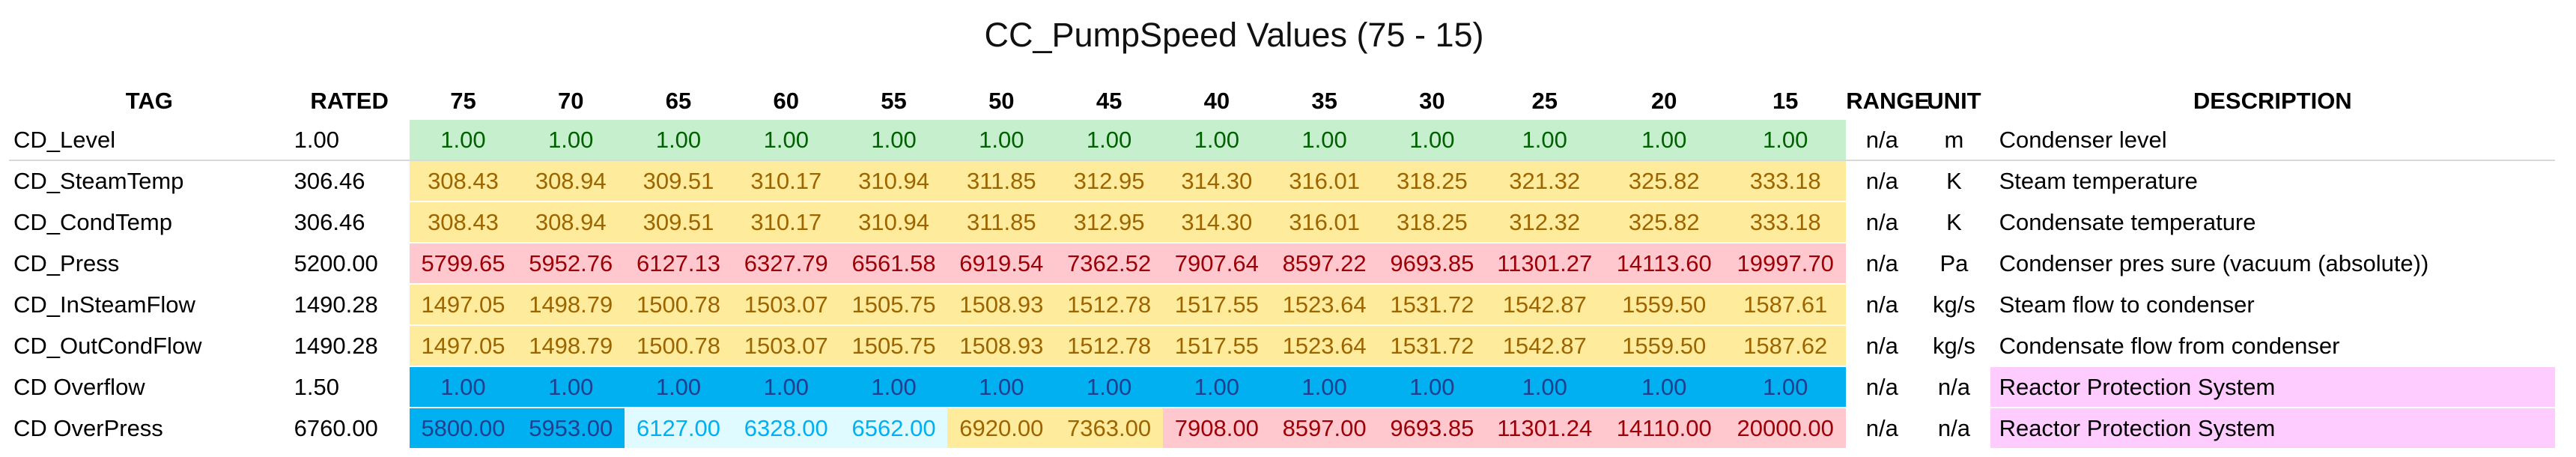 This screenshot has height=457, width=2576. What do you see at coordinates (1786, 264) in the screenshot?
I see `value-cell: 19997.70` at bounding box center [1786, 264].